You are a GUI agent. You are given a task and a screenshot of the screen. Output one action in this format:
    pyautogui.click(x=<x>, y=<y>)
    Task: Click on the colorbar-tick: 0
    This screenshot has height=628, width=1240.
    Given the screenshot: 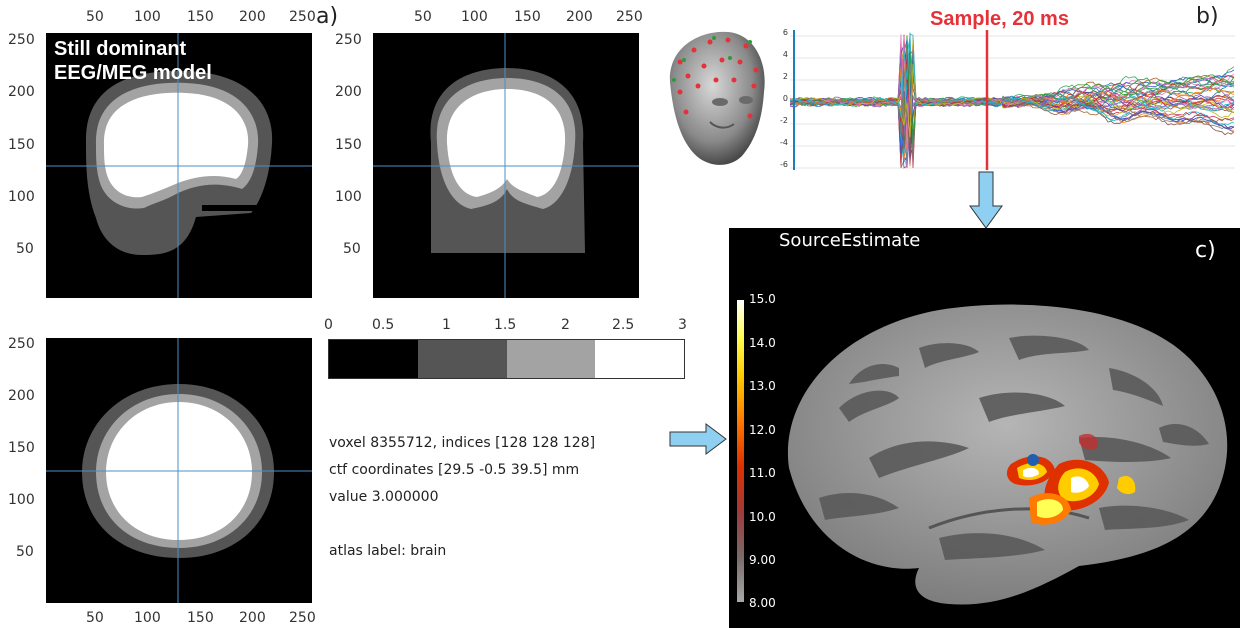 What is the action you would take?
    pyautogui.click(x=328, y=325)
    